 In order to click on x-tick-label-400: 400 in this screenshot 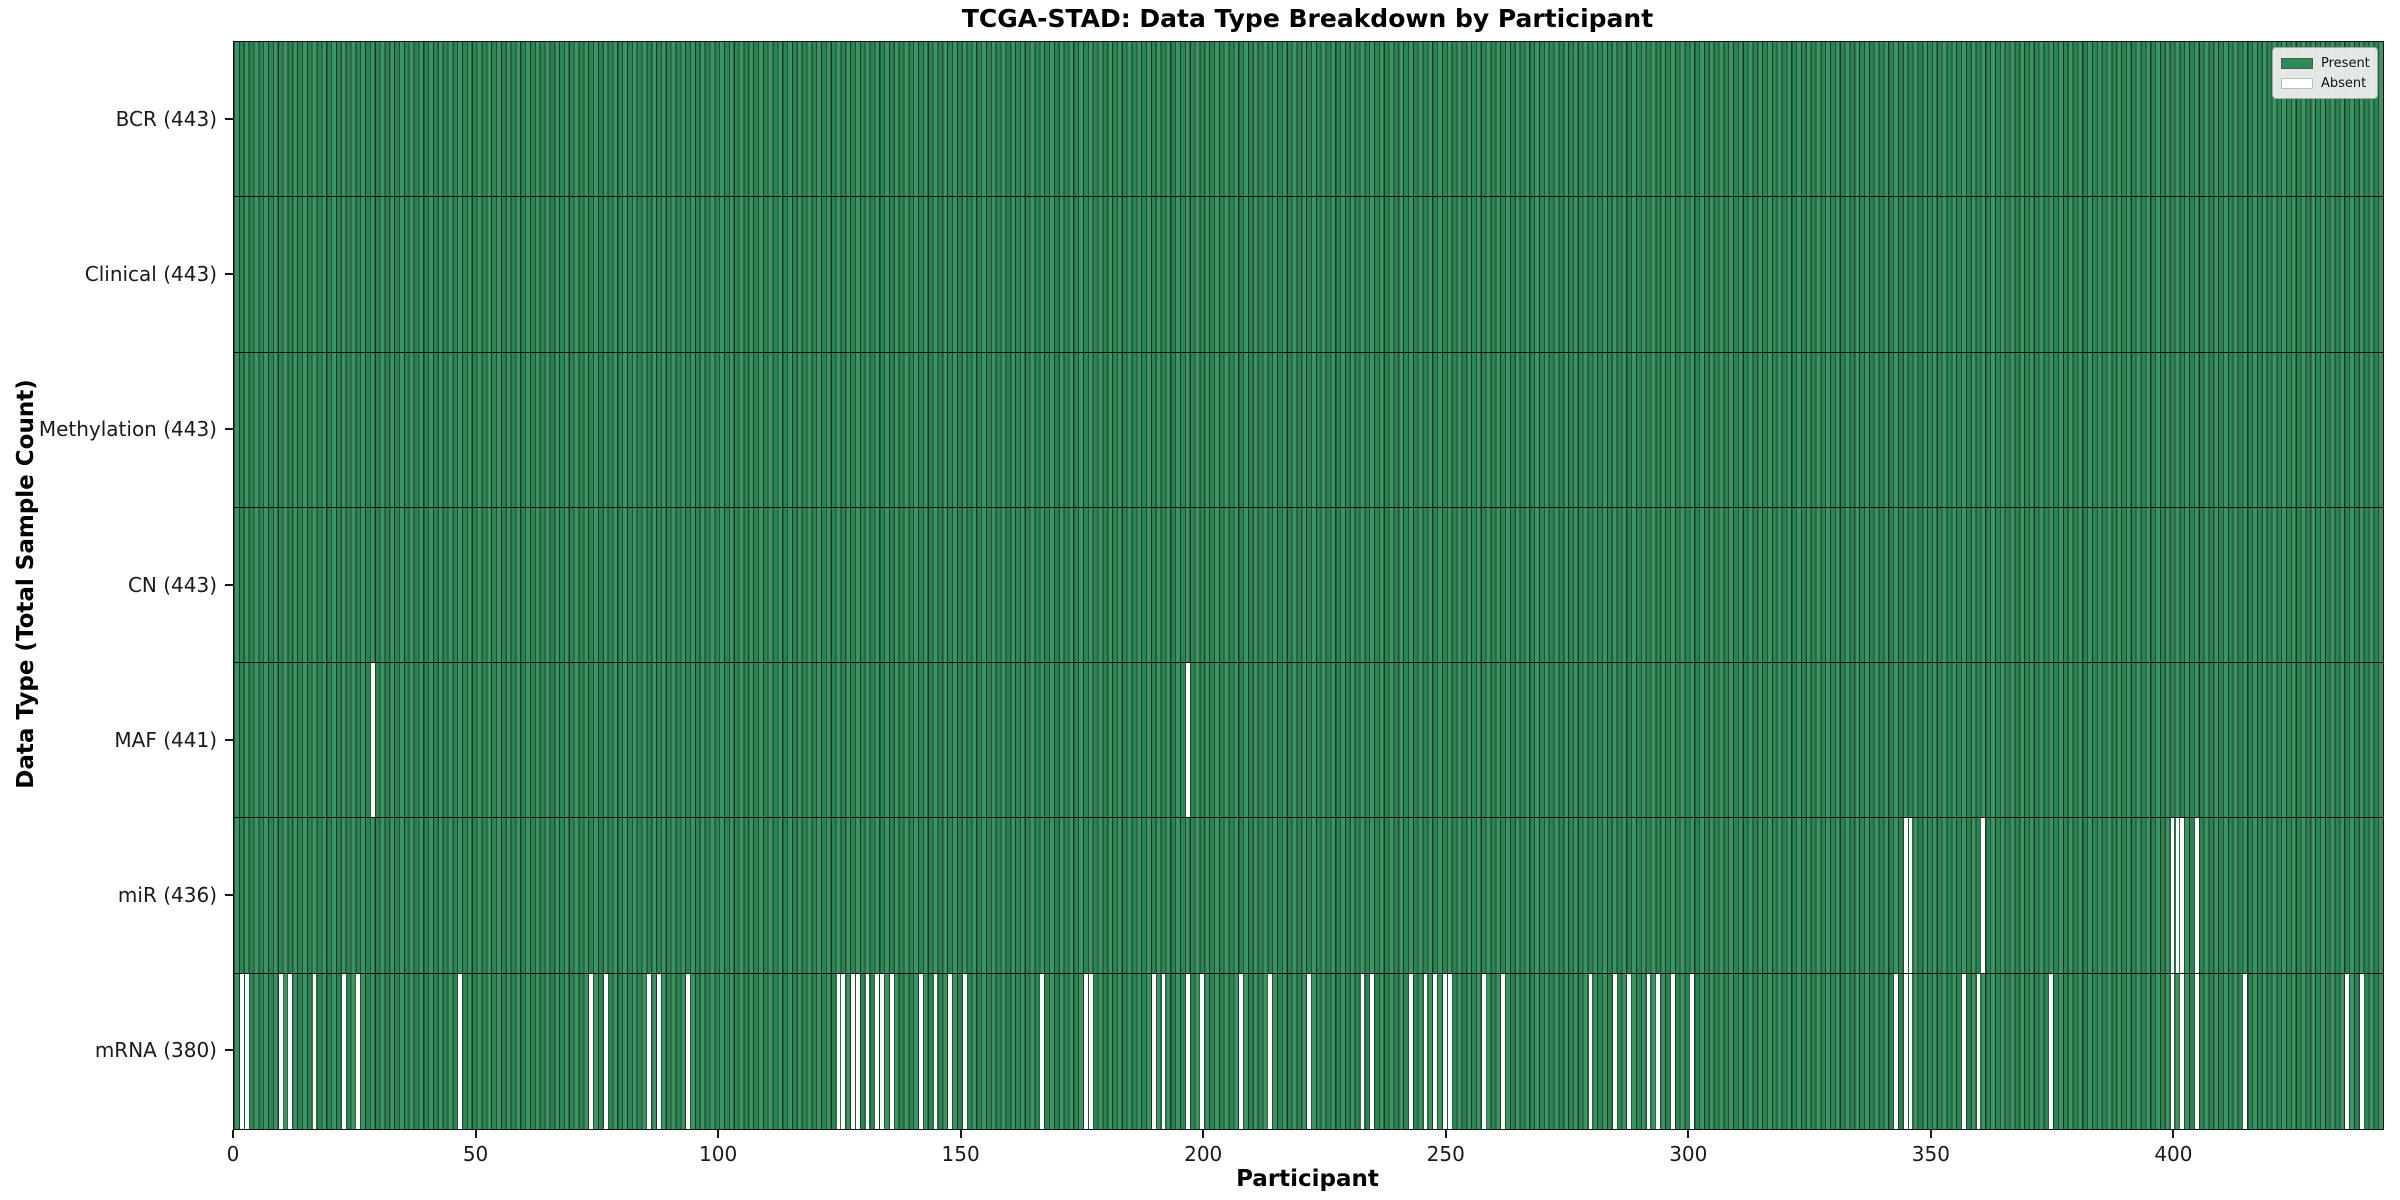, I will do `click(2173, 1154)`.